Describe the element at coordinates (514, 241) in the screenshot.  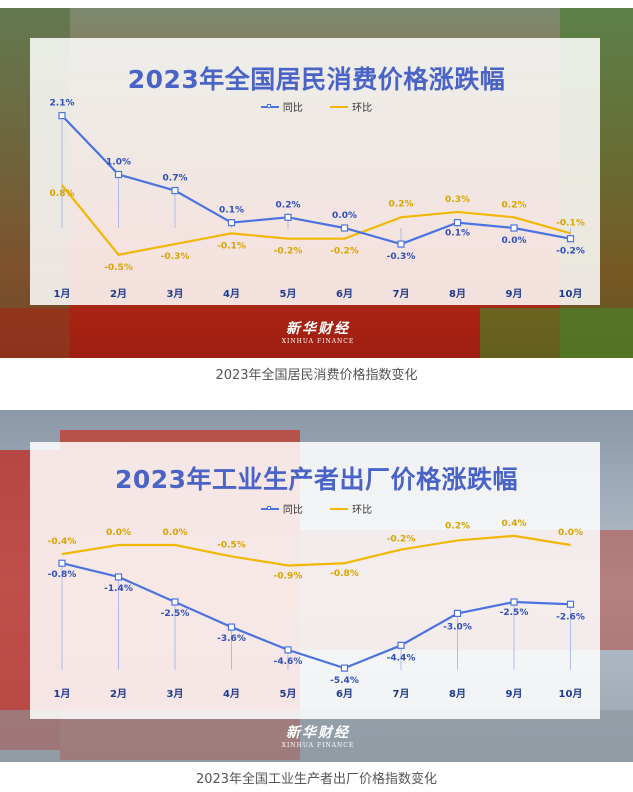
I see `data-label-yoy: 0.0%` at that location.